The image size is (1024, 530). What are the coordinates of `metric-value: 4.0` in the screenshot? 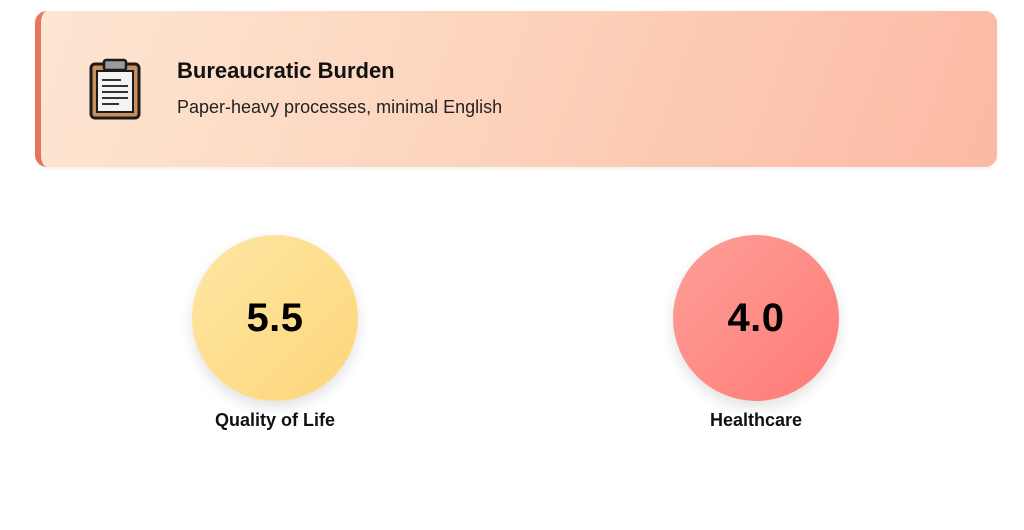 It's located at (756, 317).